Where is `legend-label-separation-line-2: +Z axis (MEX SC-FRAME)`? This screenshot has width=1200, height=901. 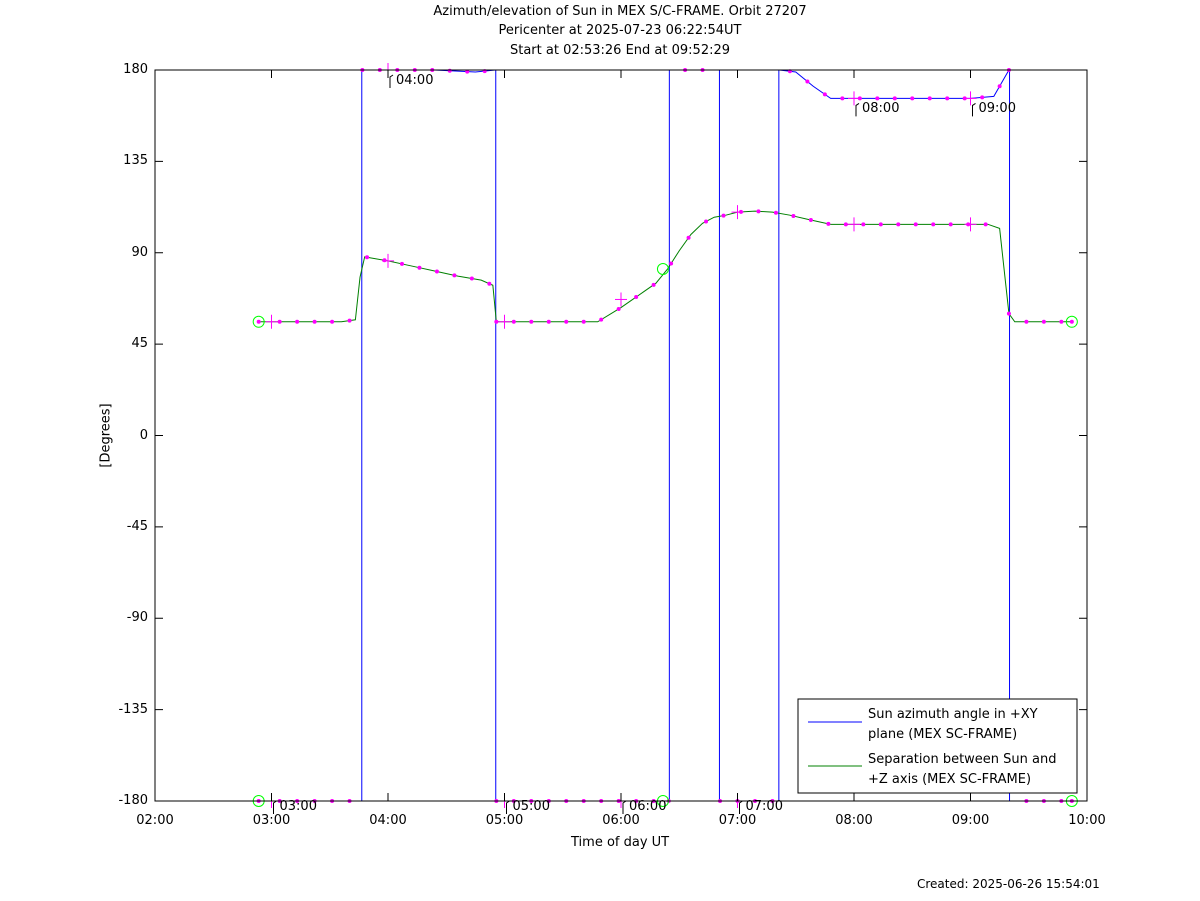
legend-label-separation-line-2: +Z axis (MEX SC-FRAME) is located at coordinates (950, 779).